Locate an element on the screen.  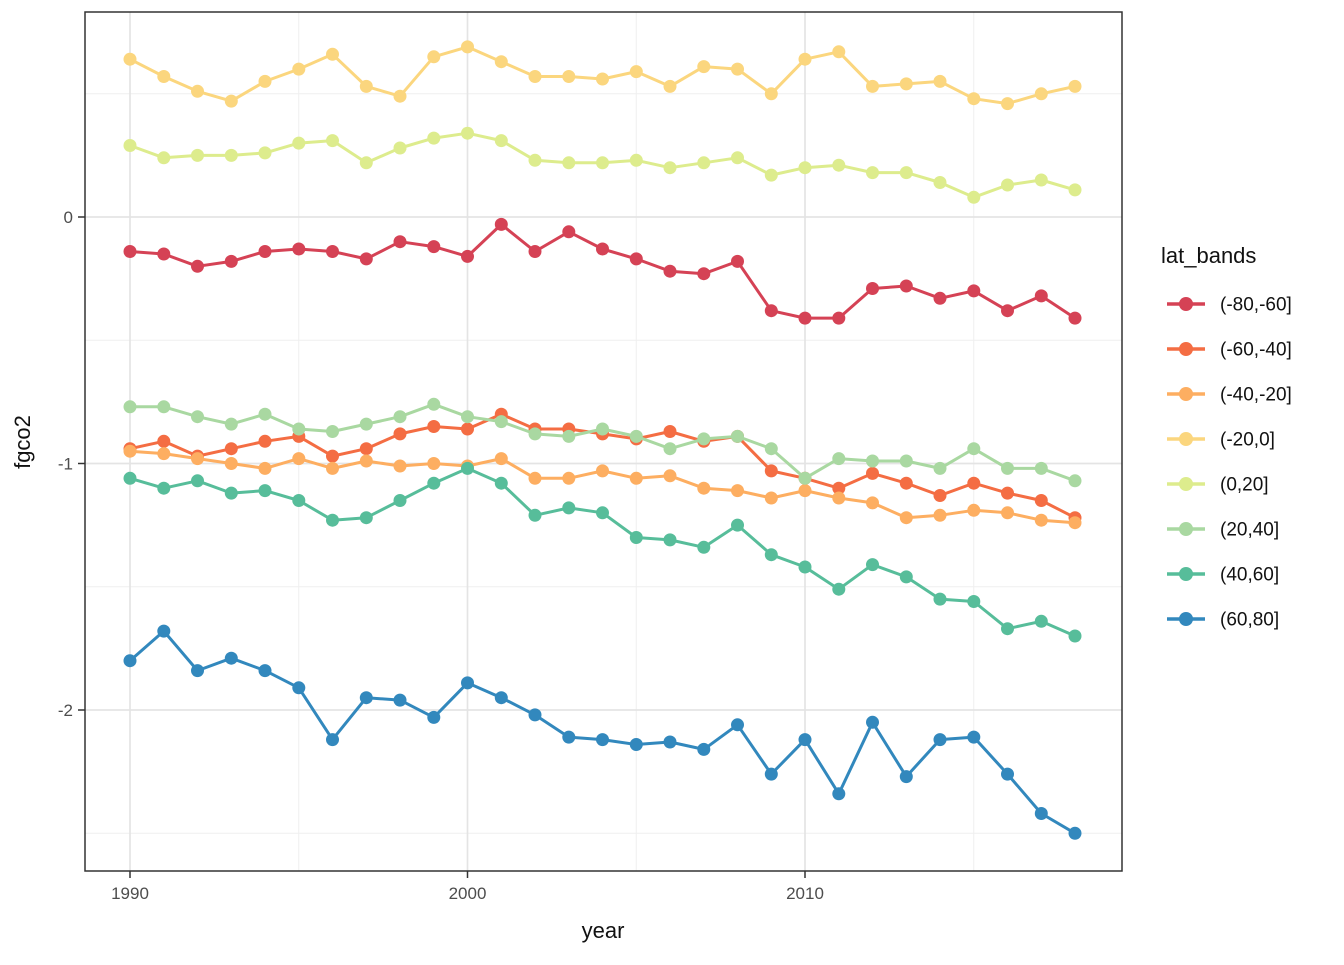
data-point-(60,80]-1994 is located at coordinates (265, 671).